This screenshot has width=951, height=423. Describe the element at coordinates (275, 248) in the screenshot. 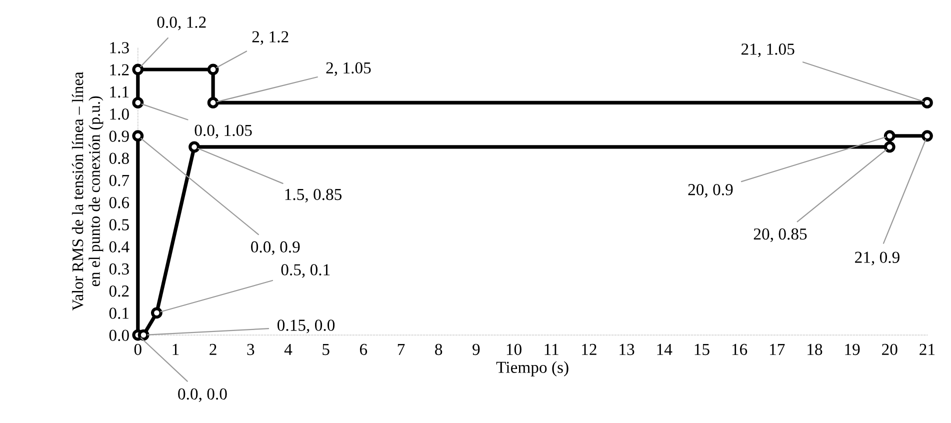

I see `annotation: 0.0, 0.9` at that location.